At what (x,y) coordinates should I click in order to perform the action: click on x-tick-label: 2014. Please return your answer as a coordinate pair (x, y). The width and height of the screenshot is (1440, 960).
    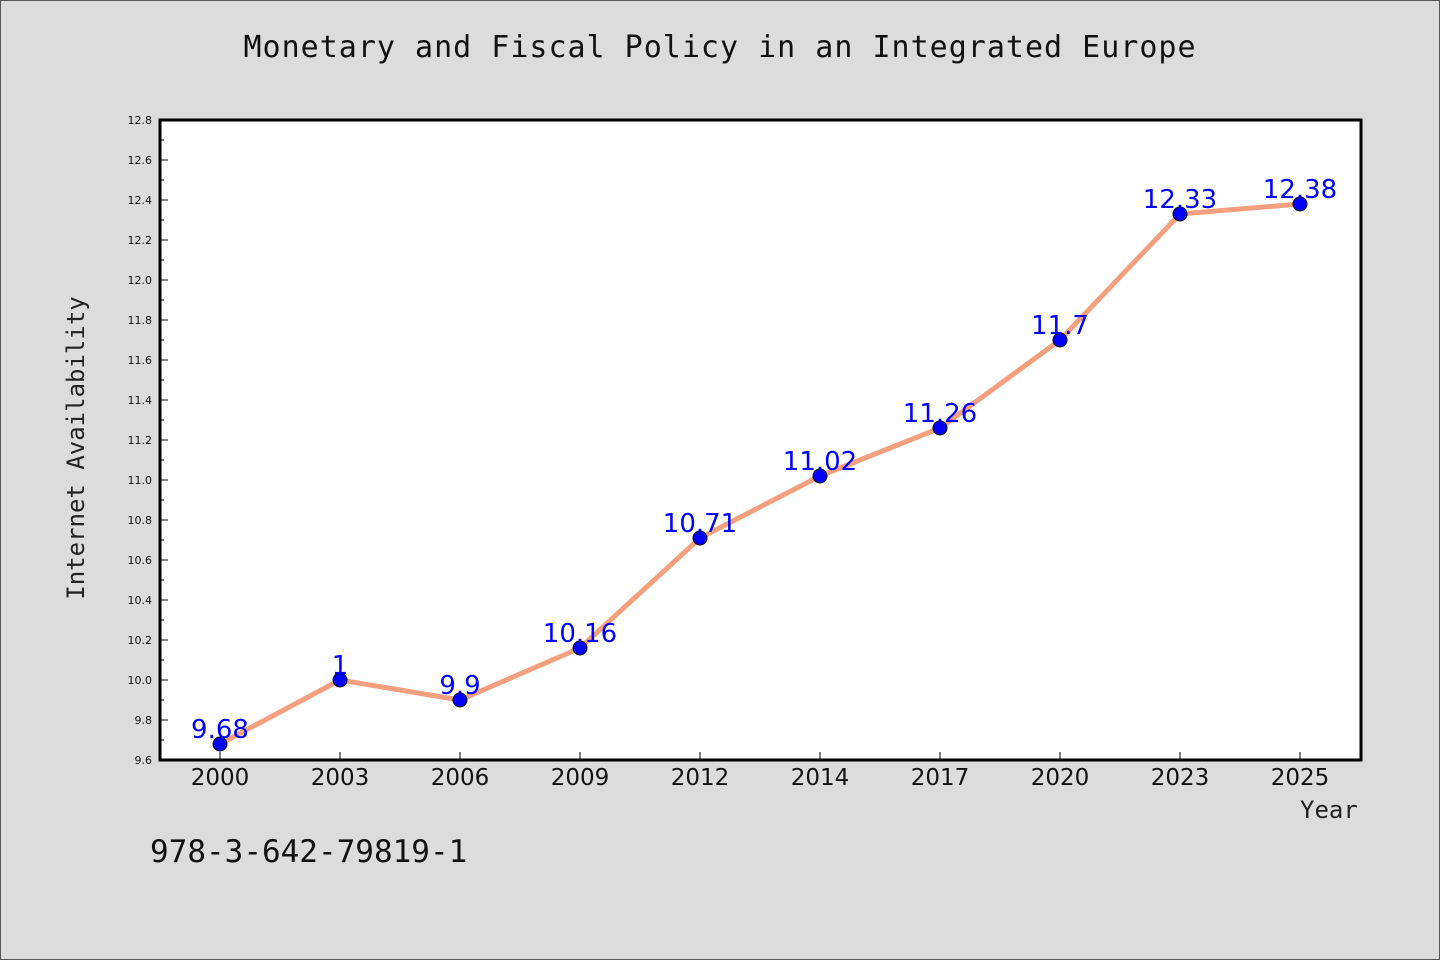
    Looking at the image, I should click on (820, 778).